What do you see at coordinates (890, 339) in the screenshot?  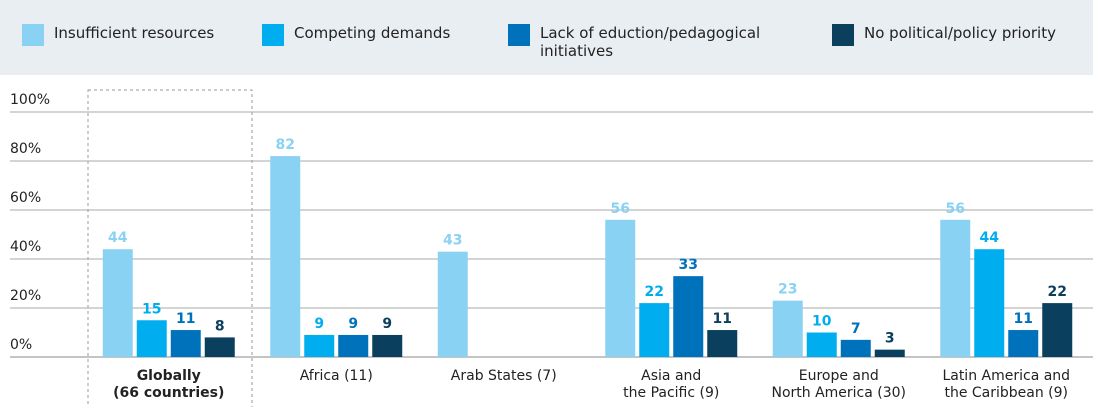 I see `value-label: 3` at bounding box center [890, 339].